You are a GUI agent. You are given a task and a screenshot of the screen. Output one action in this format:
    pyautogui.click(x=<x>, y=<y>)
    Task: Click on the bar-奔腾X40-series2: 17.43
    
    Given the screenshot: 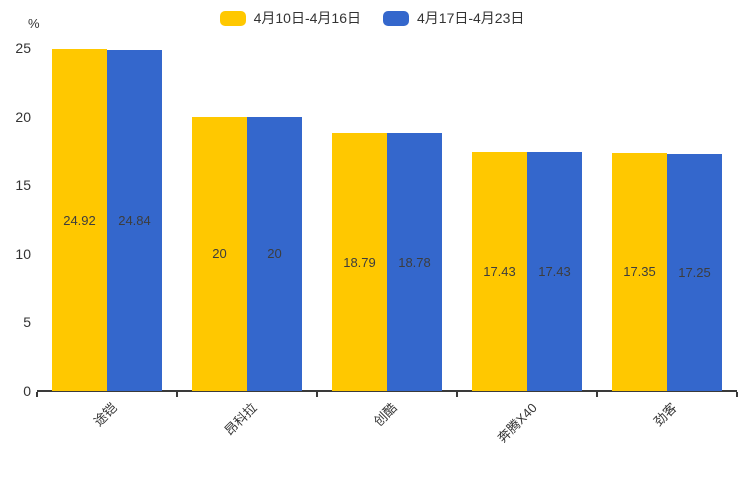 What is the action you would take?
    pyautogui.click(x=554, y=271)
    